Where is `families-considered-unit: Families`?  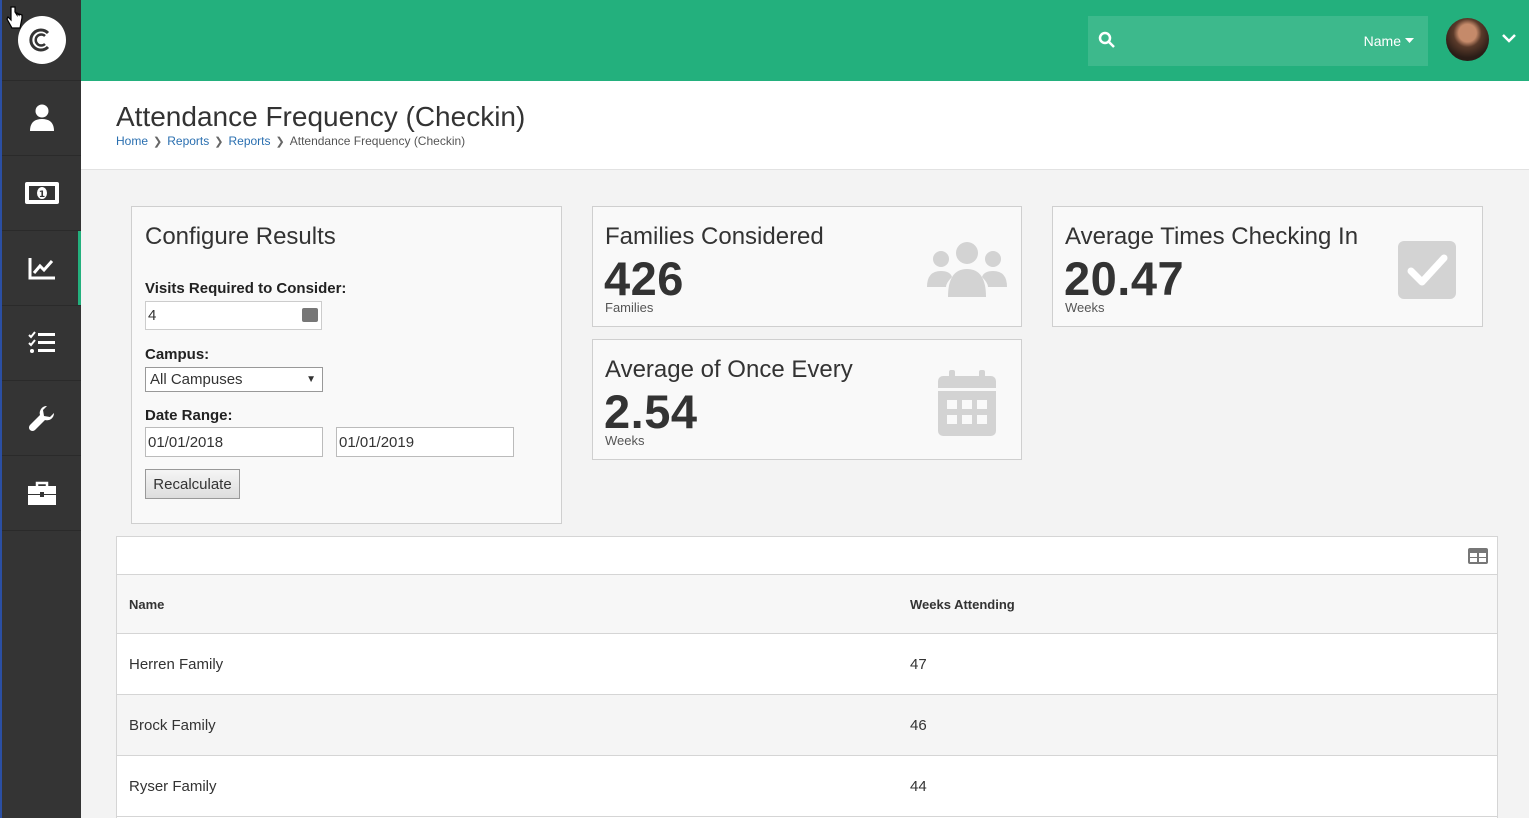
families-considered-unit: Families is located at coordinates (629, 307).